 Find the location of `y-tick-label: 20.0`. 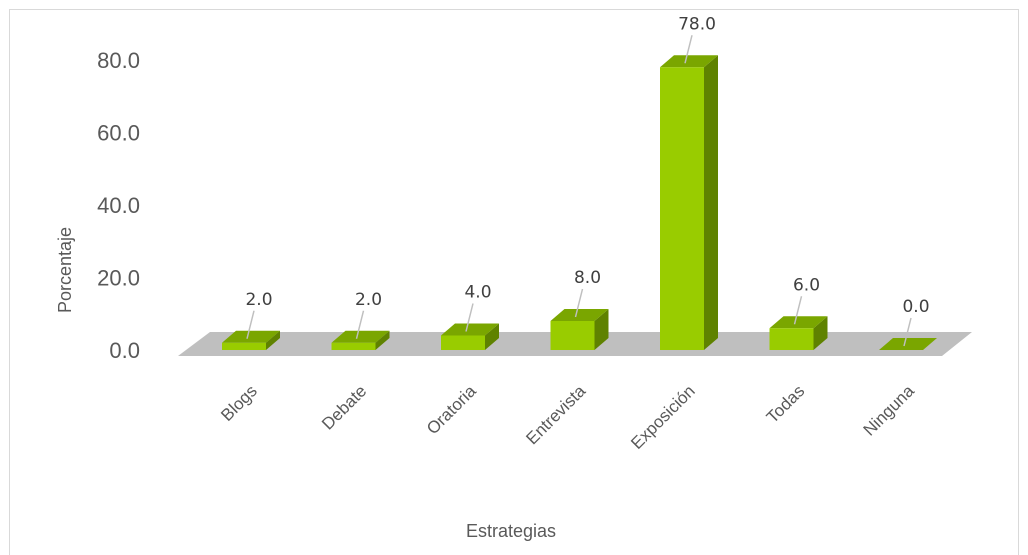

y-tick-label: 20.0 is located at coordinates (118, 278).